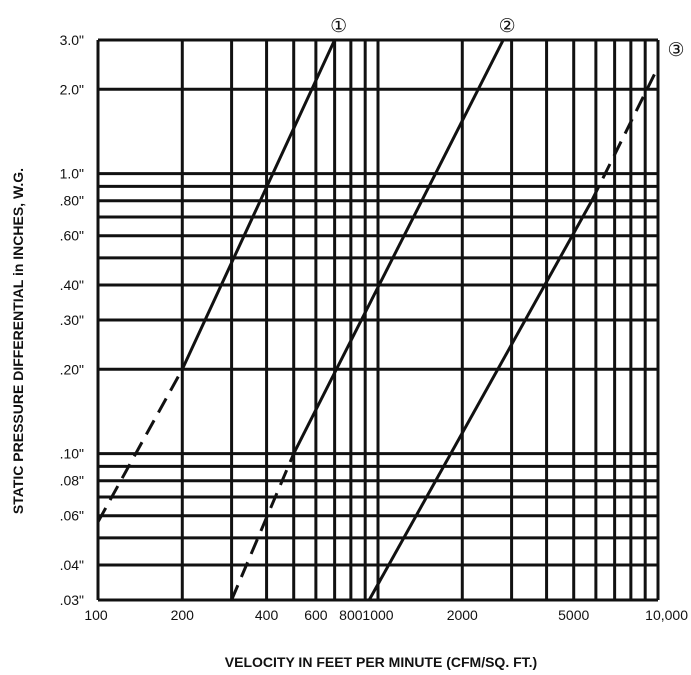 The image size is (691, 675). I want to click on series-1-callout: ①, so click(338, 26).